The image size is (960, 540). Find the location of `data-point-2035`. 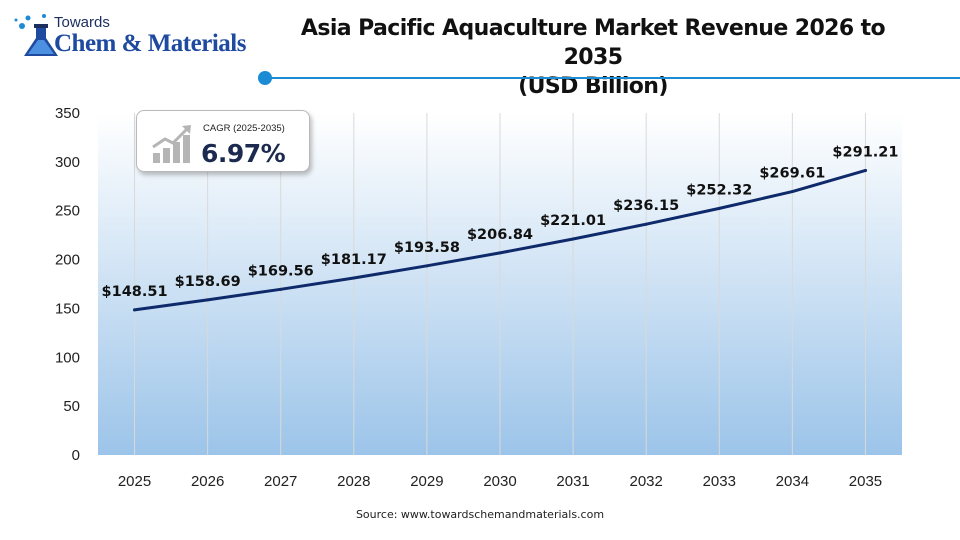

data-point-2035 is located at coordinates (865, 170).